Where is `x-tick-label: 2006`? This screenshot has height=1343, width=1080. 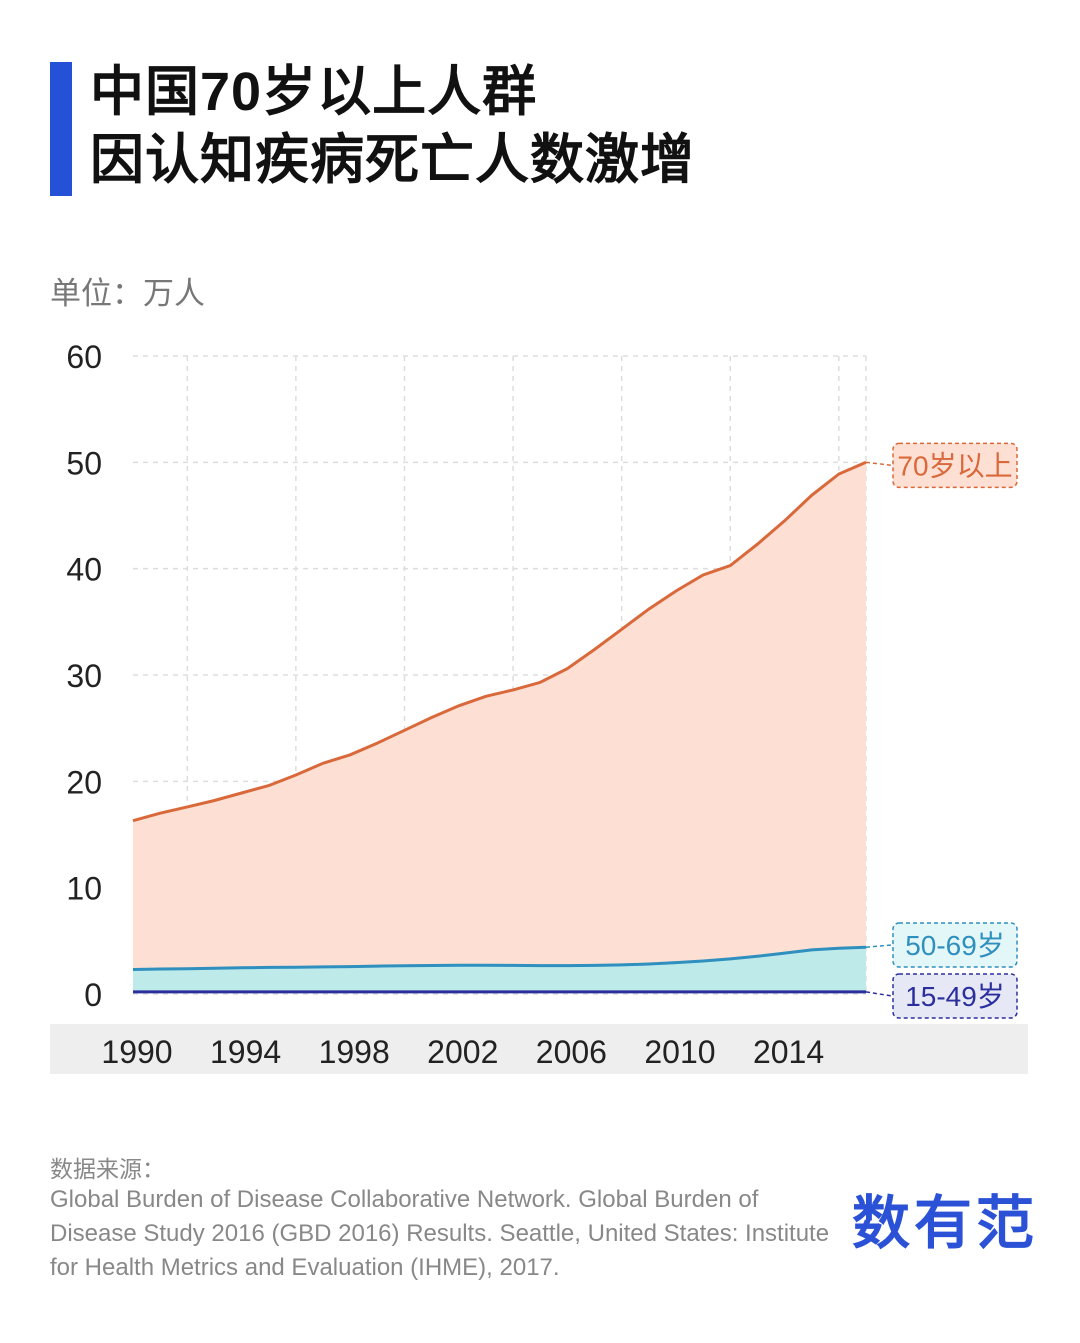
x-tick-label: 2006 is located at coordinates (571, 1052).